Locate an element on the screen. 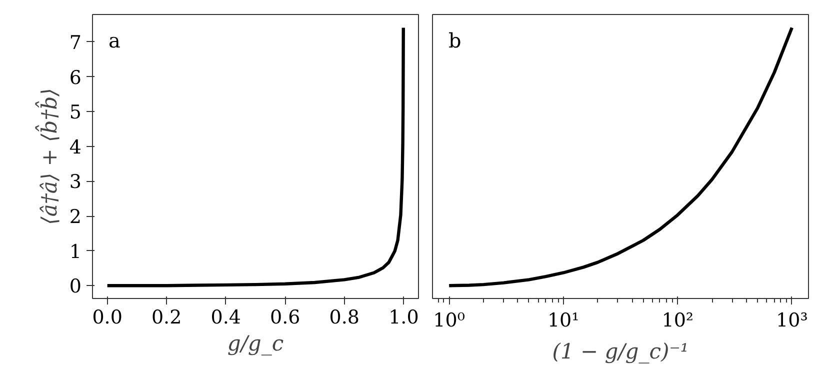  y-tick-label: 7 is located at coordinates (75, 43).